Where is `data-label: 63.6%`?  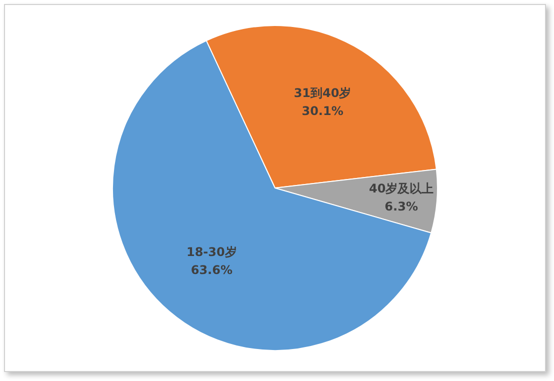 data-label: 63.6% is located at coordinates (211, 270).